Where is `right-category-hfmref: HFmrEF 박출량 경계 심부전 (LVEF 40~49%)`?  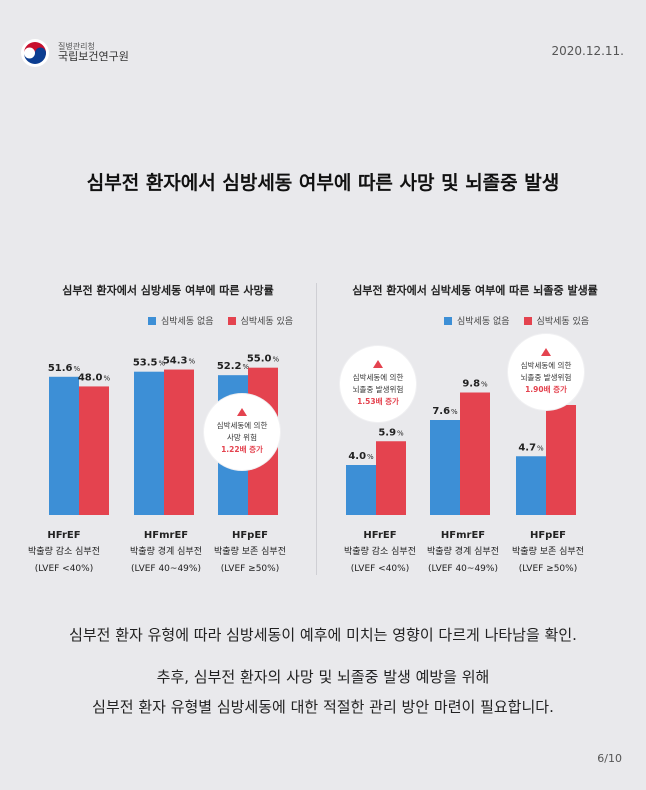
right-category-hfmref: HFmrEF 박출량 경계 심부전 (LVEF 40~49%) is located at coordinates (463, 552).